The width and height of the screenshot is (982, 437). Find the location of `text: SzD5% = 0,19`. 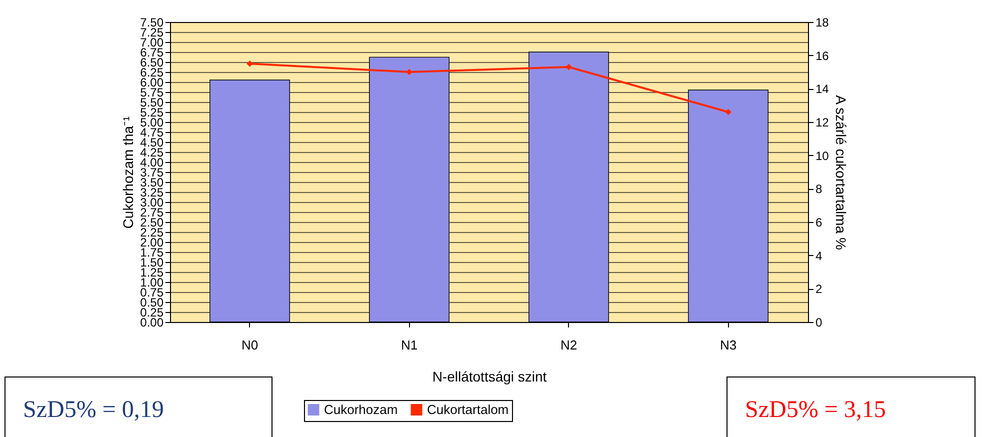

text: SzD5% = 0,19 is located at coordinates (93, 410).